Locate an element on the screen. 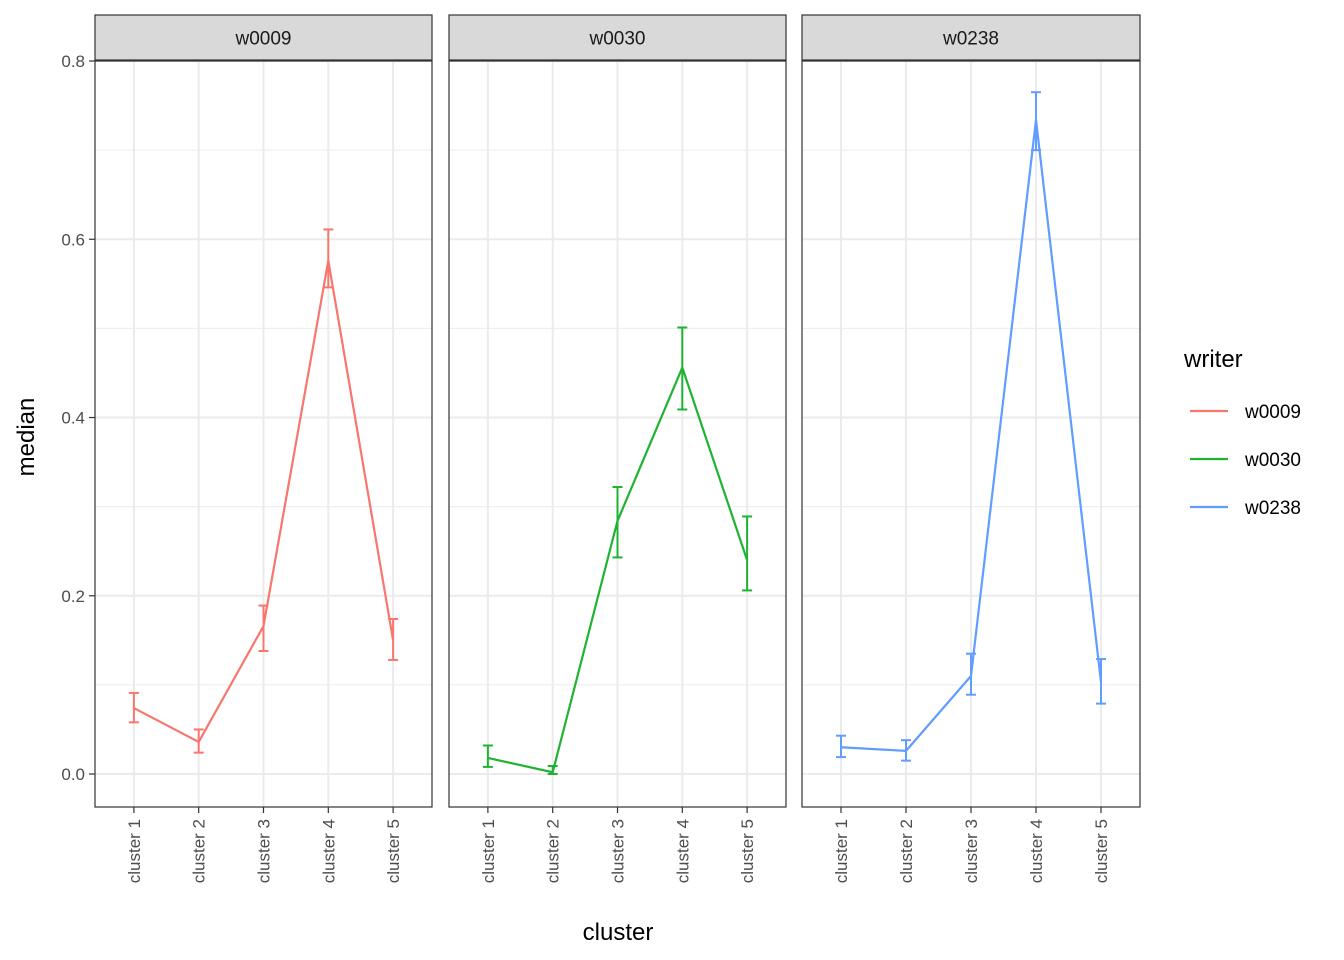 Image resolution: width=1344 pixels, height=960 pixels. facet-strip-label: w0238 is located at coordinates (970, 39).